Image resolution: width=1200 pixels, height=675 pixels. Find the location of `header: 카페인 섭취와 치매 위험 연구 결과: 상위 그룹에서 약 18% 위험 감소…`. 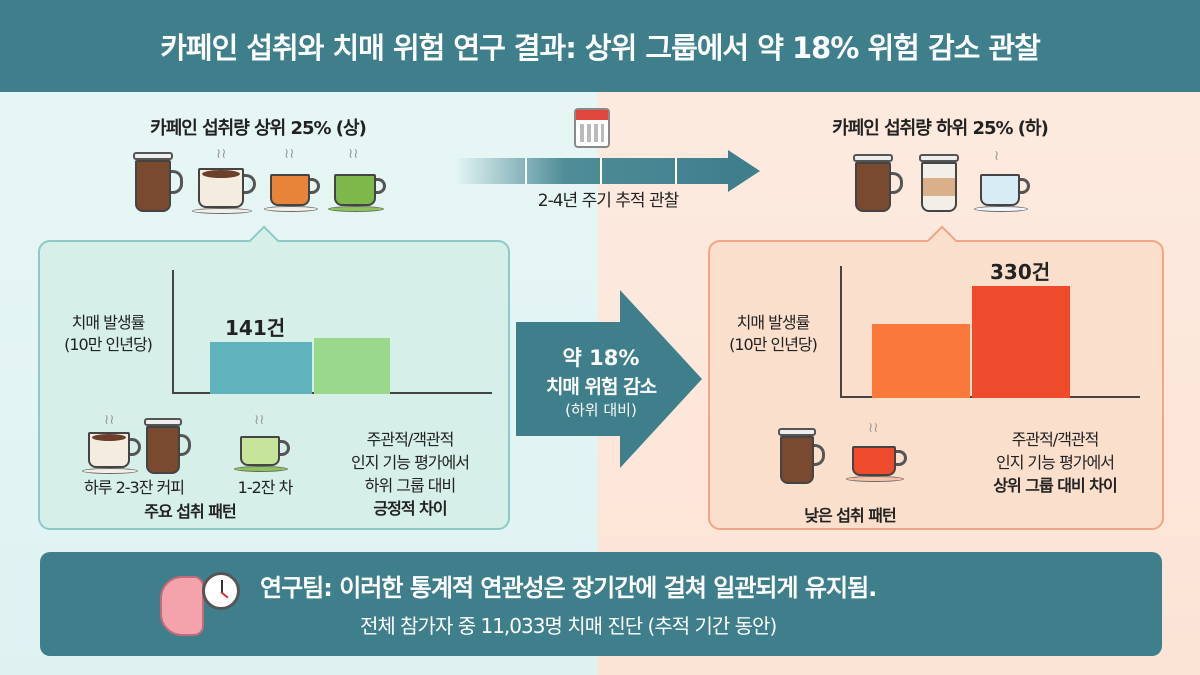

header: 카페인 섭취와 치매 위험 연구 결과: 상위 그룹에서 약 18% 위험 감소… is located at coordinates (600, 46).